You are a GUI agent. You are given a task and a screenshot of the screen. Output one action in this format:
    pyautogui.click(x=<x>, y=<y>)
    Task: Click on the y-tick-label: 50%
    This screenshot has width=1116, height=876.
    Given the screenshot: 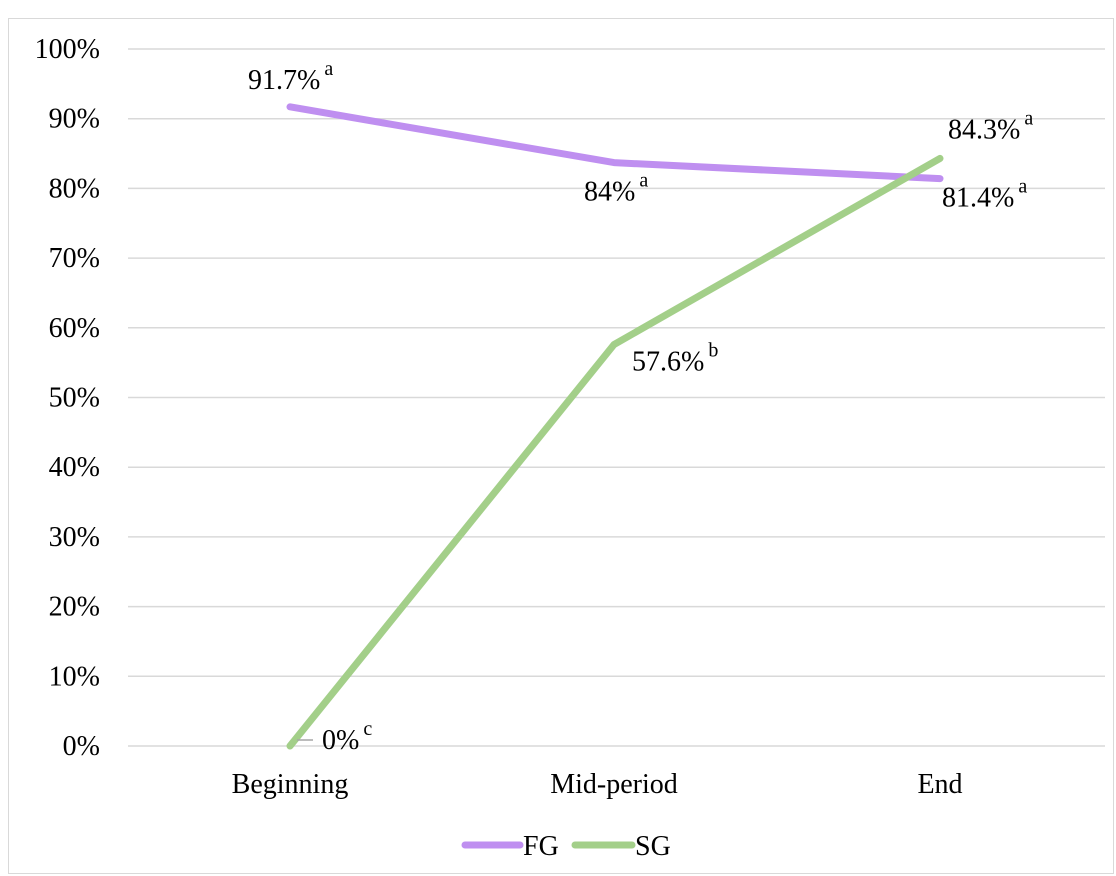 What is the action you would take?
    pyautogui.click(x=74, y=398)
    